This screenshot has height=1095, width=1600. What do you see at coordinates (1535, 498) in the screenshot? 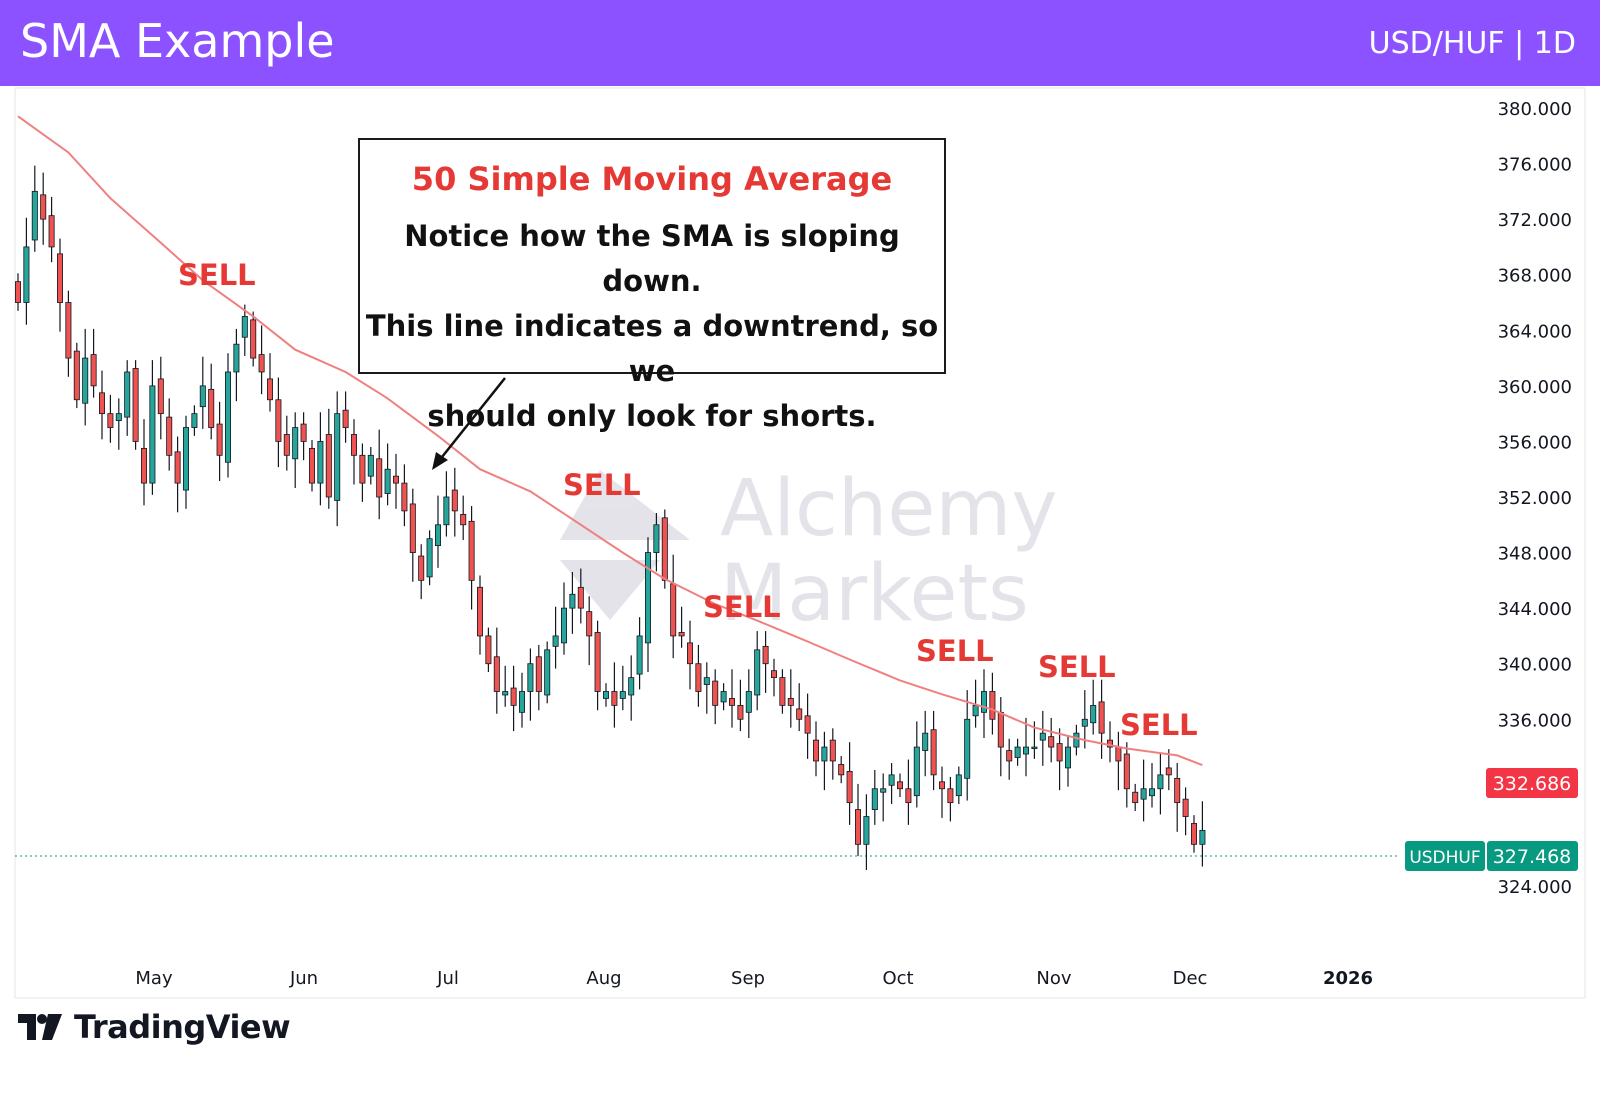
I see `y-tick-label: 352.000` at bounding box center [1535, 498].